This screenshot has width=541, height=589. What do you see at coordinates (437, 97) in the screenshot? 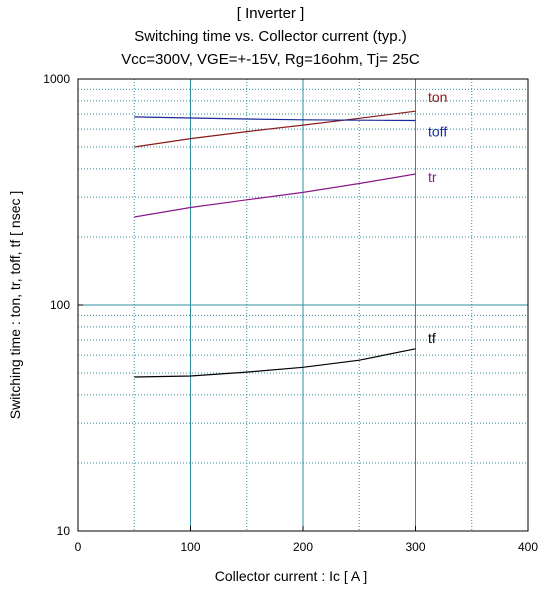
I see `series-label-ton: ton` at bounding box center [437, 97].